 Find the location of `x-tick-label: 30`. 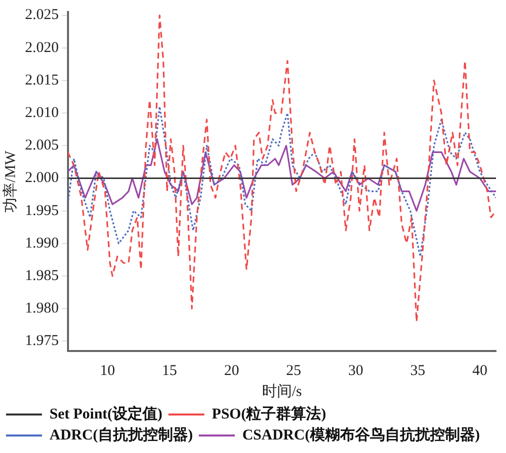

x-tick-label: 30 is located at coordinates (356, 370).